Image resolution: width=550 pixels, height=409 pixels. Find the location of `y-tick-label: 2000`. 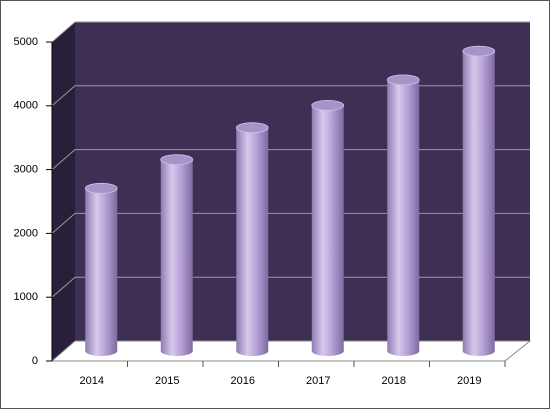

y-tick-label: 2000 is located at coordinates (26, 233).